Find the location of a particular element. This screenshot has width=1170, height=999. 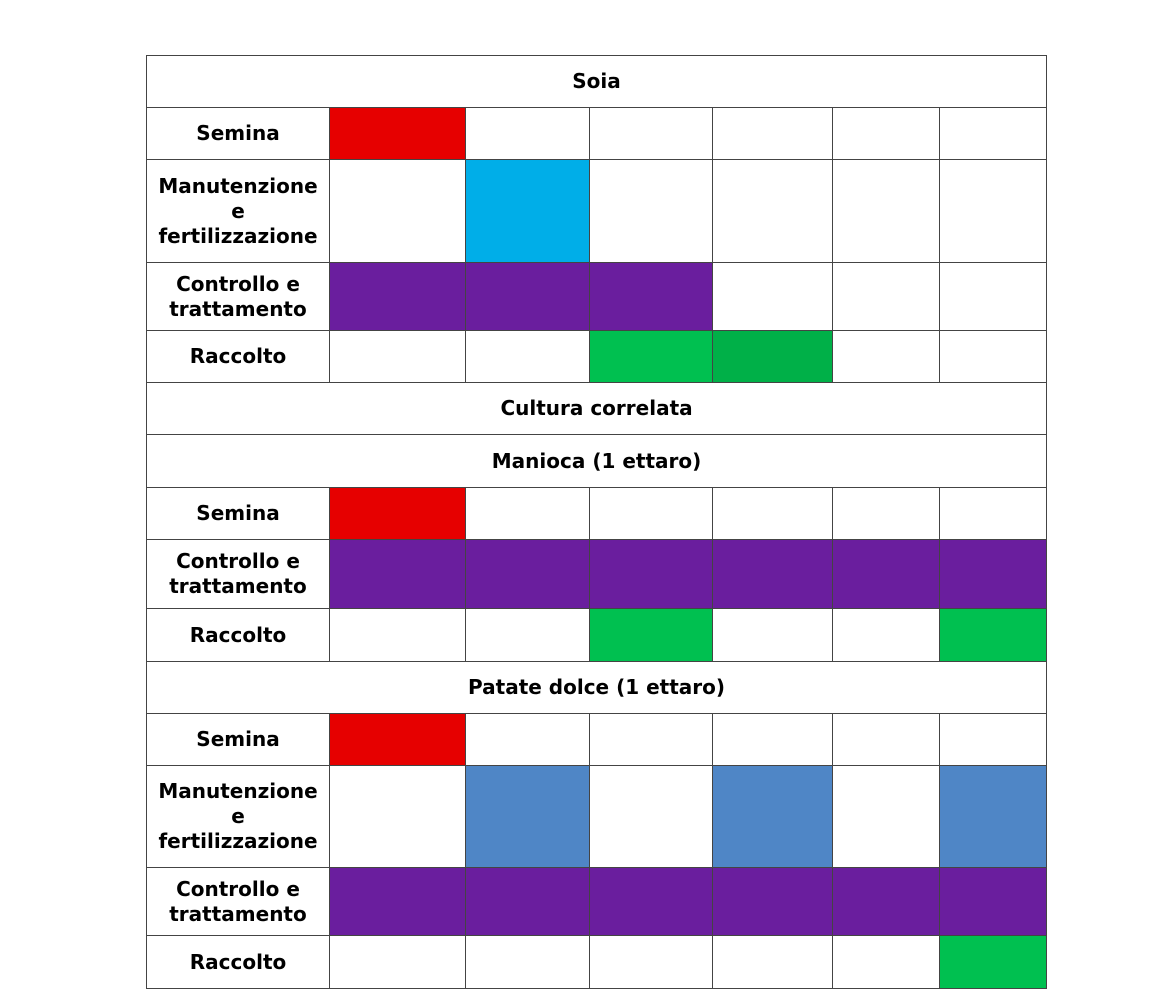

section-title: Manioca (1 ettaro) is located at coordinates (596, 461).